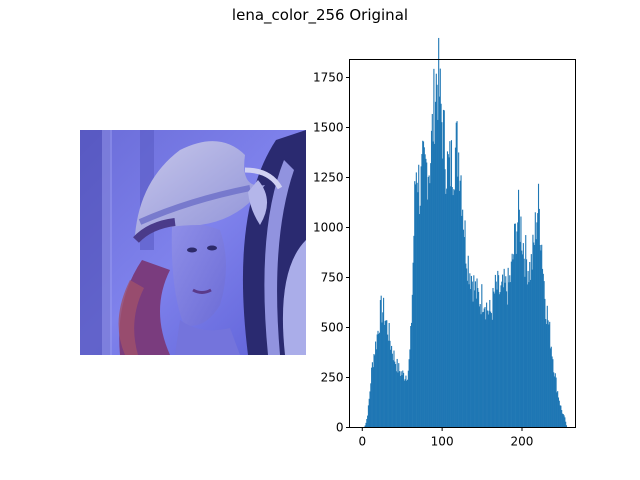  Describe the element at coordinates (332, 328) in the screenshot. I see `y-tick-label: 500` at that location.